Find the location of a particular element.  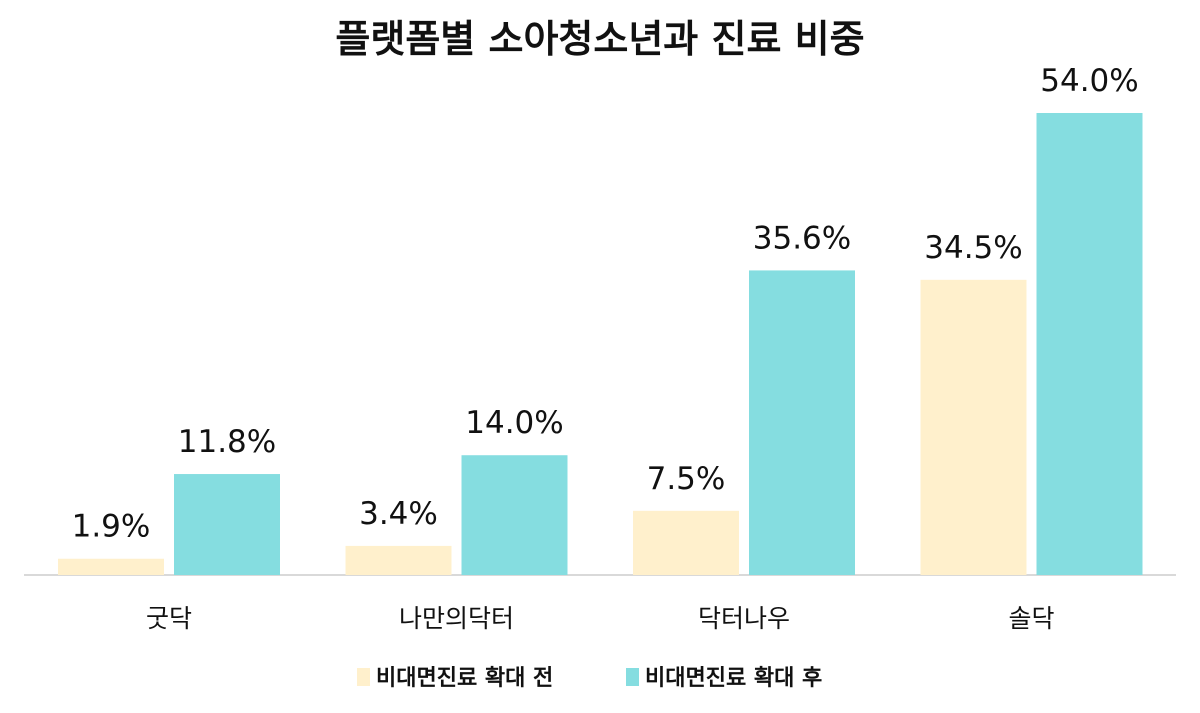

value-label-before-1: 3.4% is located at coordinates (398, 514).